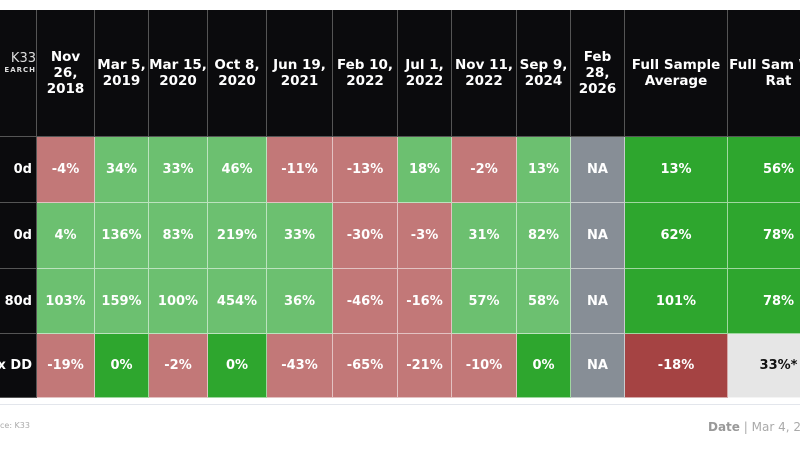 The image size is (800, 450). What do you see at coordinates (66, 73) in the screenshot?
I see `column-header: Nov 26, 2018` at bounding box center [66, 73].